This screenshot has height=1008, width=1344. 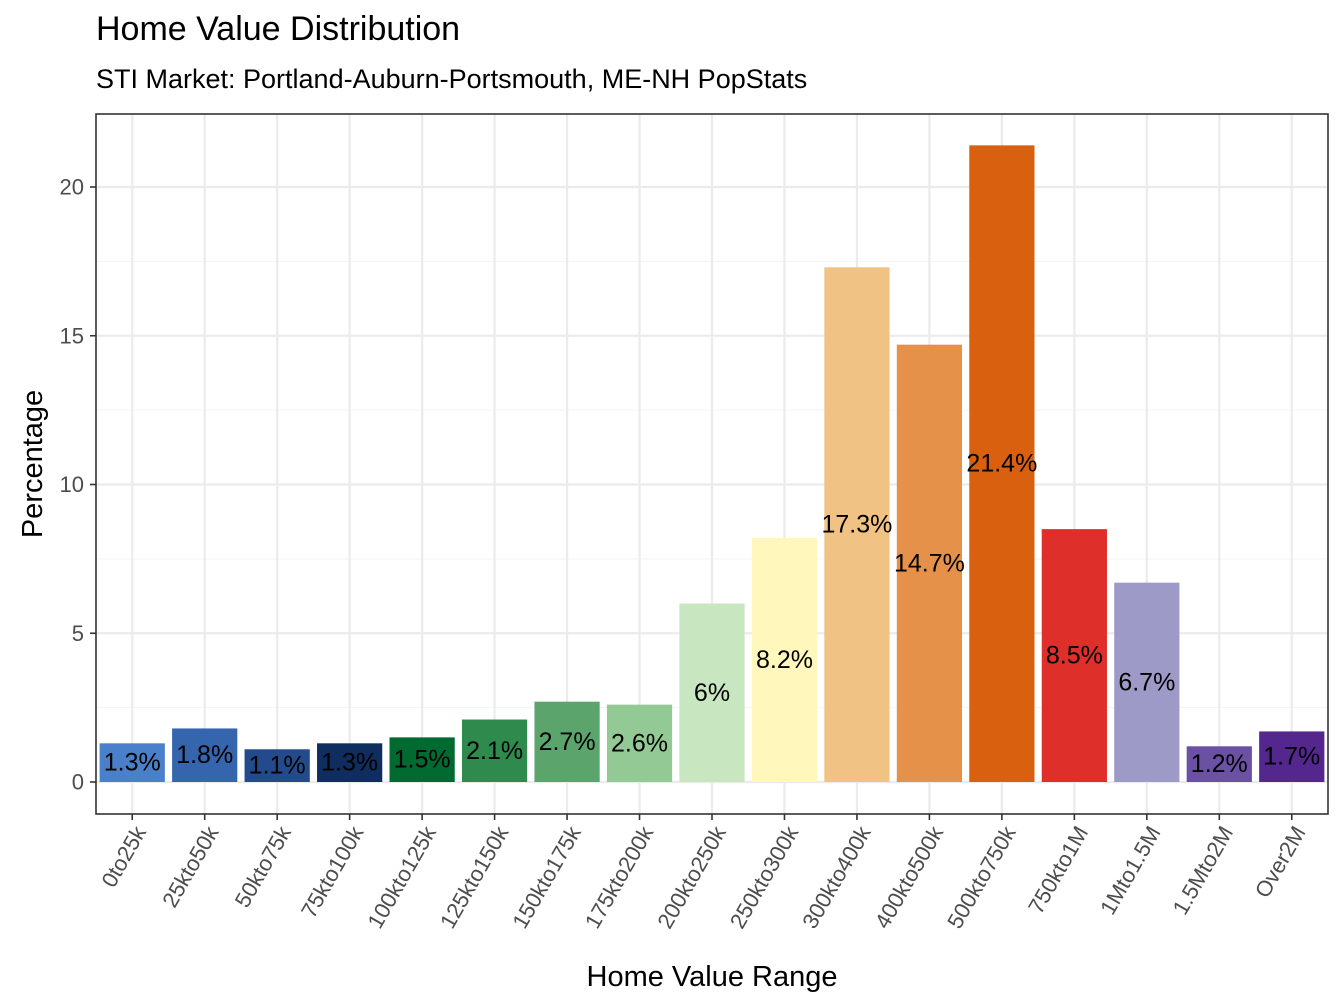 I want to click on bar-300kto400k, so click(x=857, y=524).